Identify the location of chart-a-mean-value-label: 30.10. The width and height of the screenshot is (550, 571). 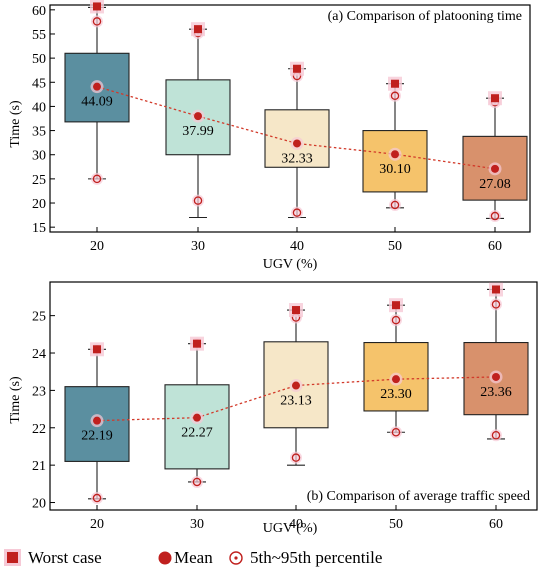
(395, 169).